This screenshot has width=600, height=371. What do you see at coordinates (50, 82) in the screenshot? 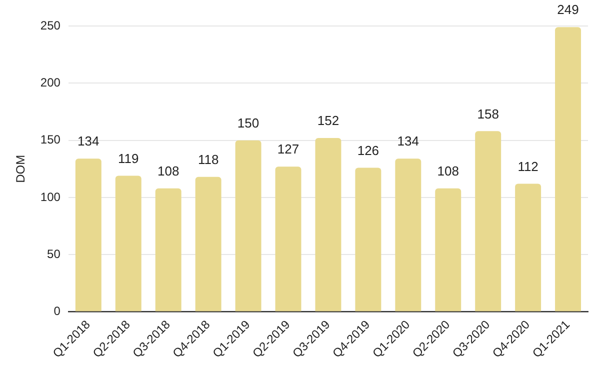
I see `y-tick-label: 200` at bounding box center [50, 82].